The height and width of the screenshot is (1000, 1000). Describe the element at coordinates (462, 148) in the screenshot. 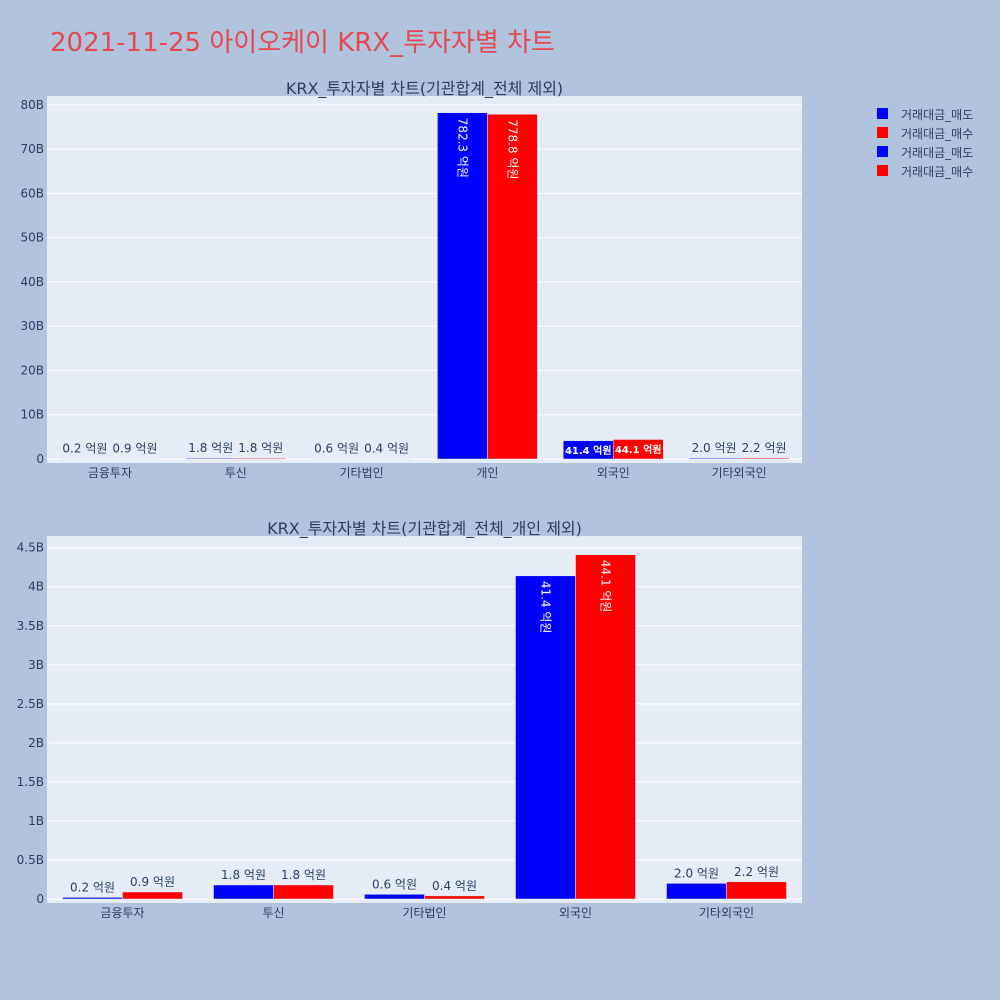

I see `data-label: 782.3 억원` at that location.